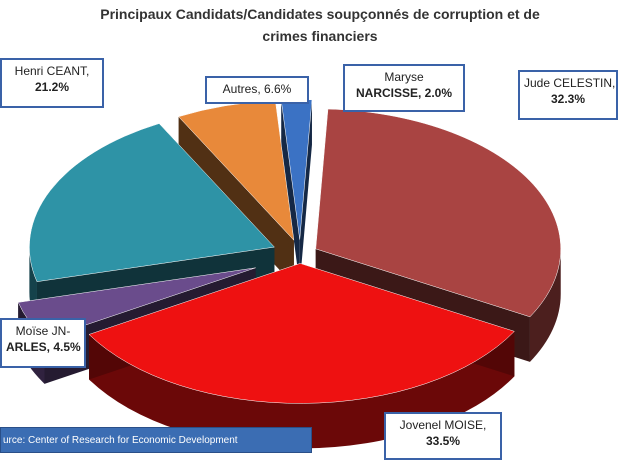 The height and width of the screenshot is (463, 618). What do you see at coordinates (570, 83) in the screenshot?
I see `label-jude-celestin-name: Jude CELESTIN,` at bounding box center [570, 83].